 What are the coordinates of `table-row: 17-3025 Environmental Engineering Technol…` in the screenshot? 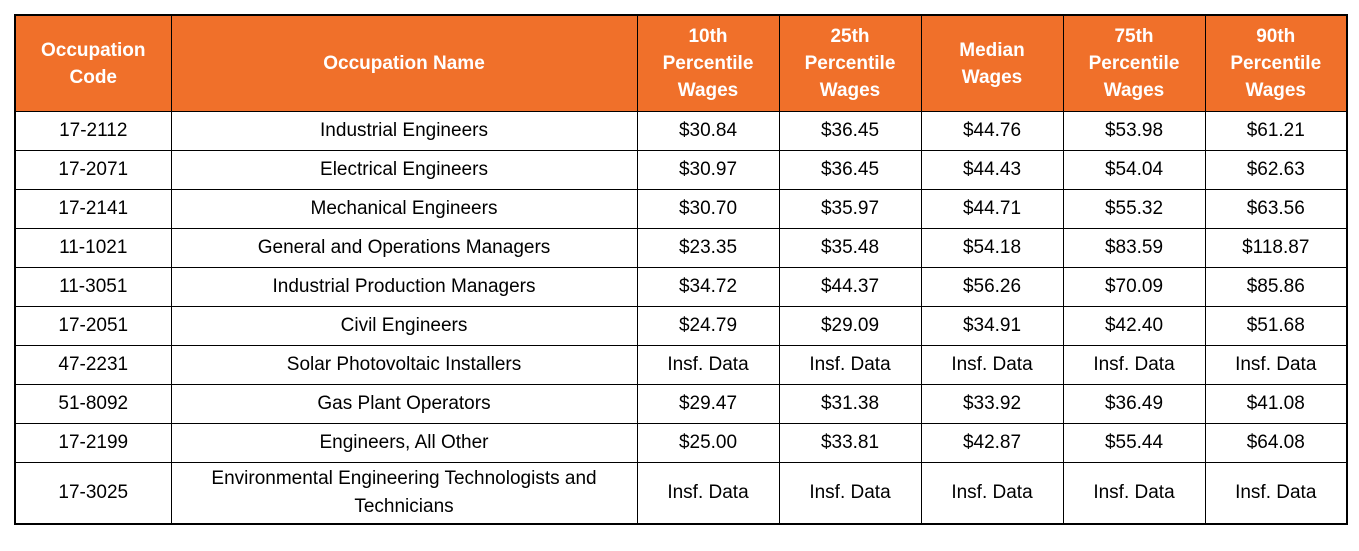 It's located at (681, 493).